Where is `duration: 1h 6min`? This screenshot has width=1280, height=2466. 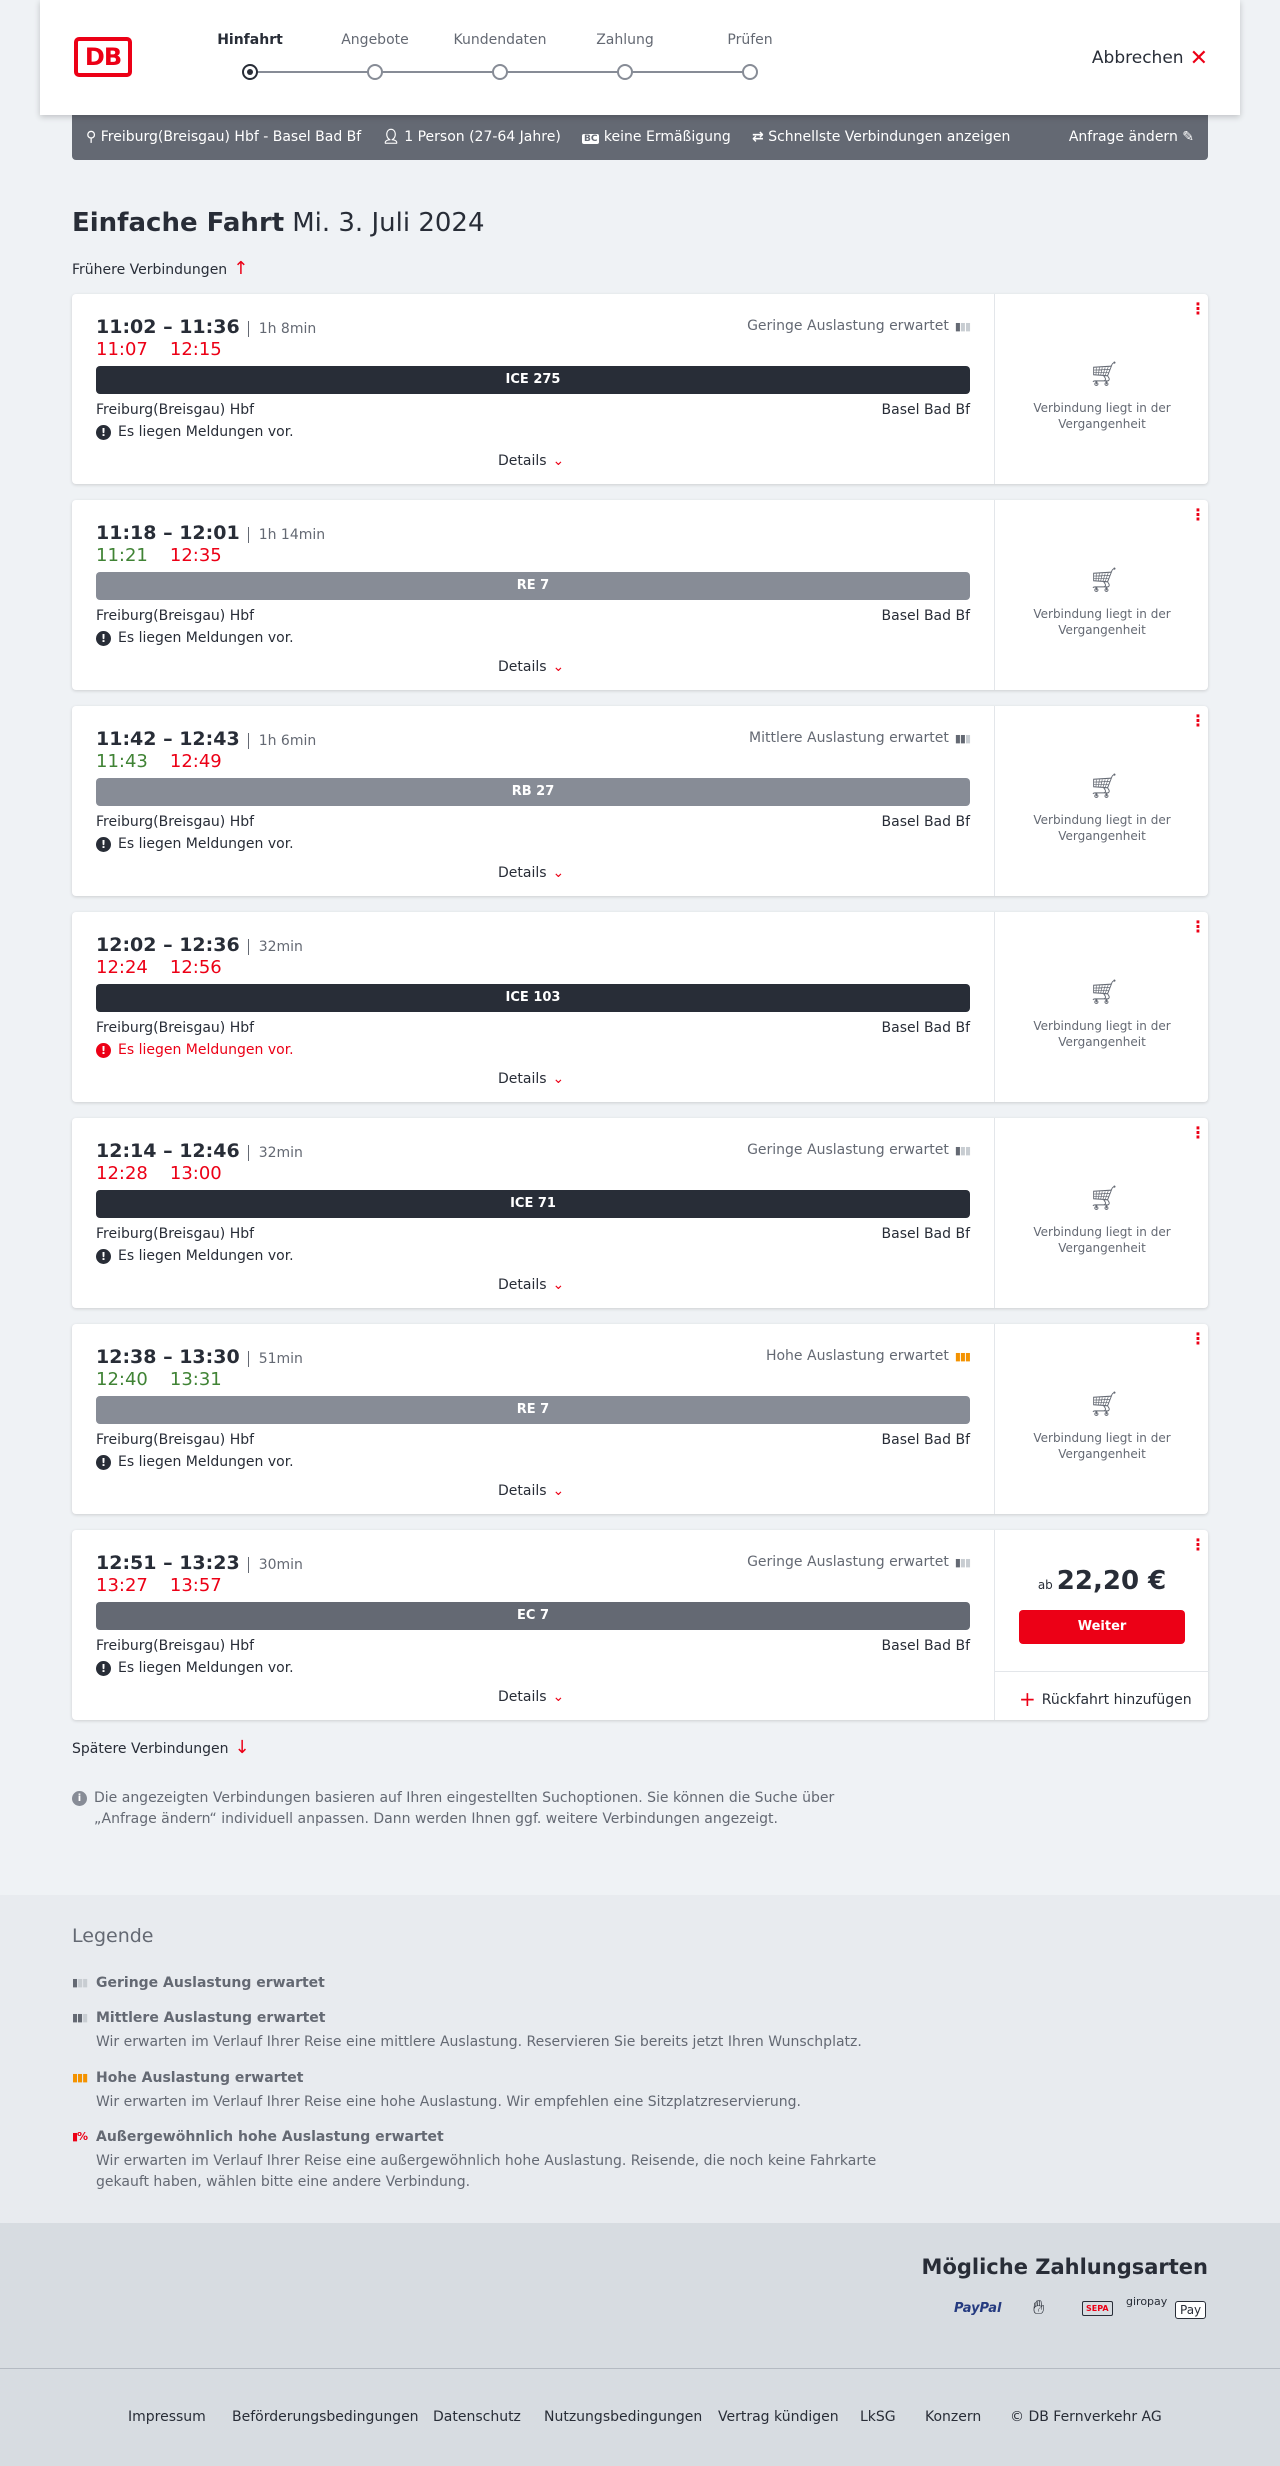
duration: 1h 6min is located at coordinates (282, 741).